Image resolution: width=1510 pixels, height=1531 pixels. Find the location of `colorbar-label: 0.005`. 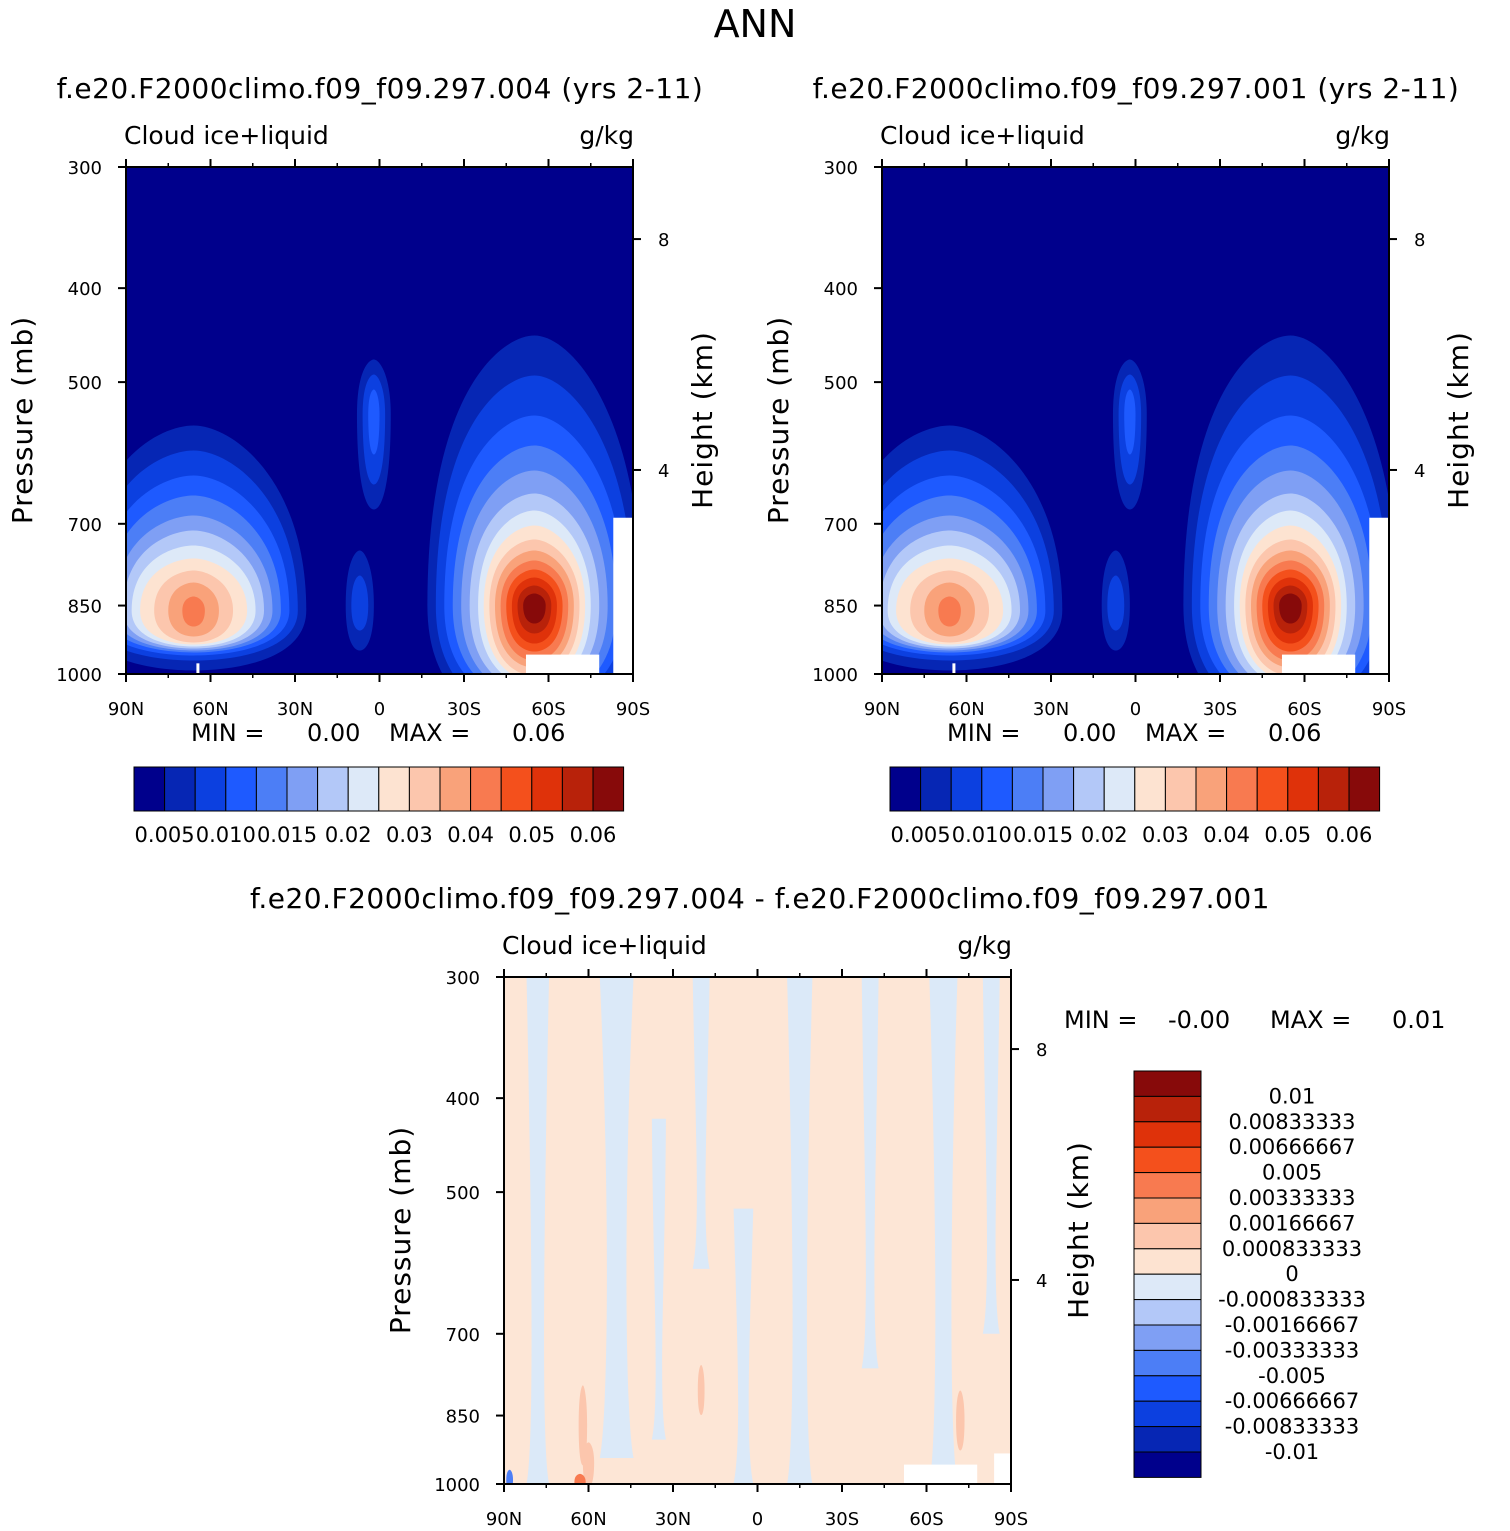

colorbar-label: 0.005 is located at coordinates (165, 835).